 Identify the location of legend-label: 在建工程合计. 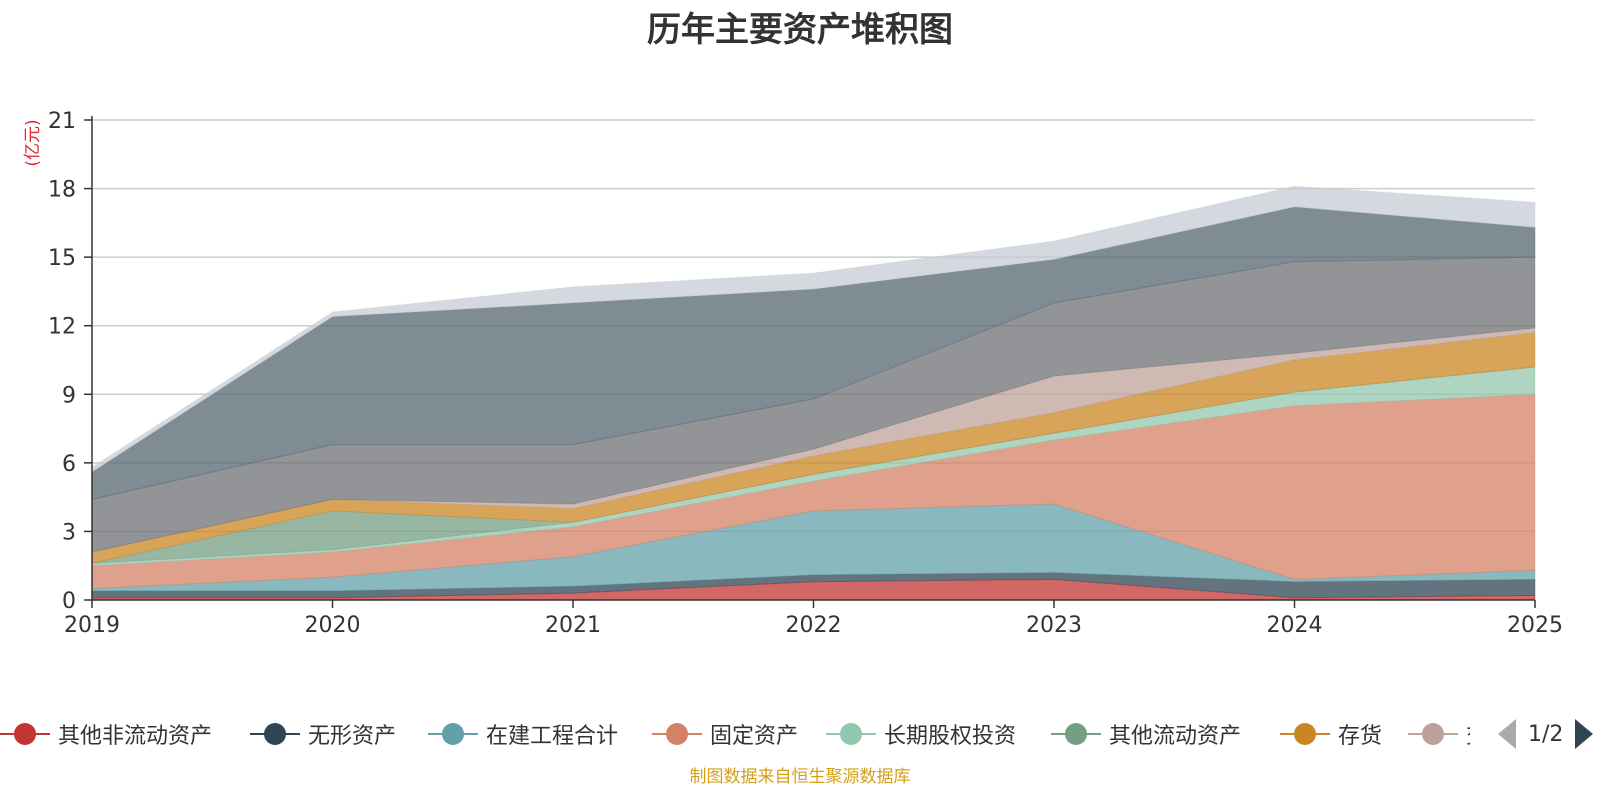
(552, 736).